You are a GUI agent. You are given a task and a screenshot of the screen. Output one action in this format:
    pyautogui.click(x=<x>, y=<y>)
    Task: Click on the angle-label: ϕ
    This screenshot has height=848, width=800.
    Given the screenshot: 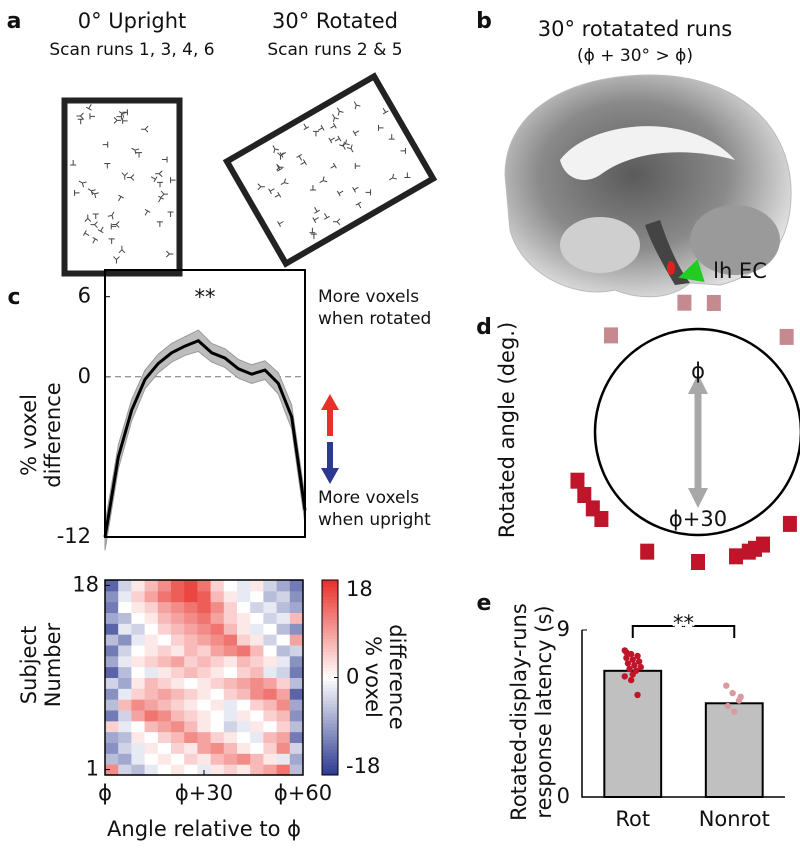 What is the action you would take?
    pyautogui.click(x=698, y=371)
    